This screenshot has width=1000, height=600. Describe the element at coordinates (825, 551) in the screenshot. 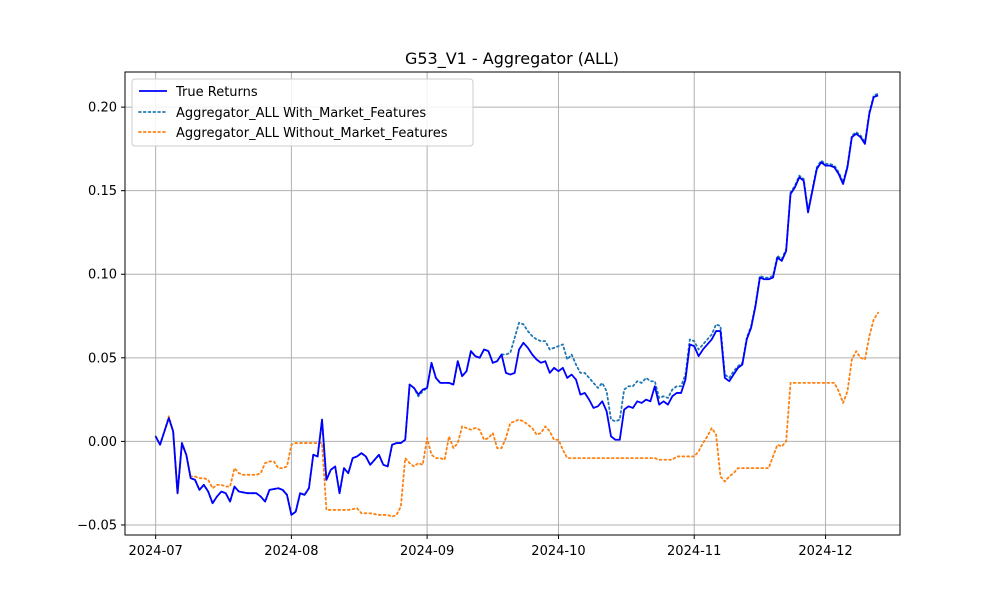

I see `x-tick-label: 2024-12` at that location.